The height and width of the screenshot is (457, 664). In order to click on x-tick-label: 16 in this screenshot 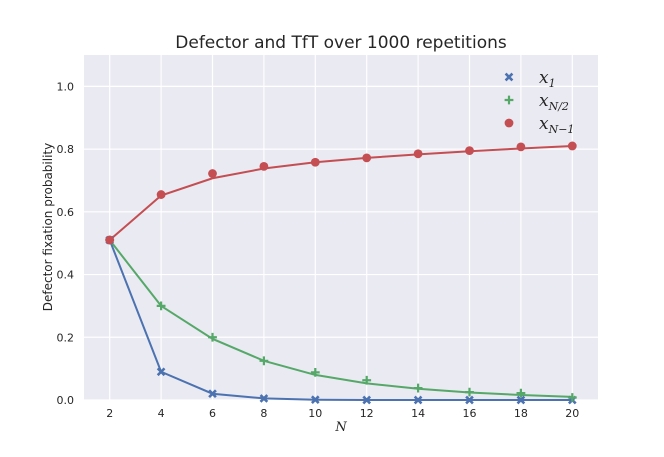, I will do `click(470, 413)`.